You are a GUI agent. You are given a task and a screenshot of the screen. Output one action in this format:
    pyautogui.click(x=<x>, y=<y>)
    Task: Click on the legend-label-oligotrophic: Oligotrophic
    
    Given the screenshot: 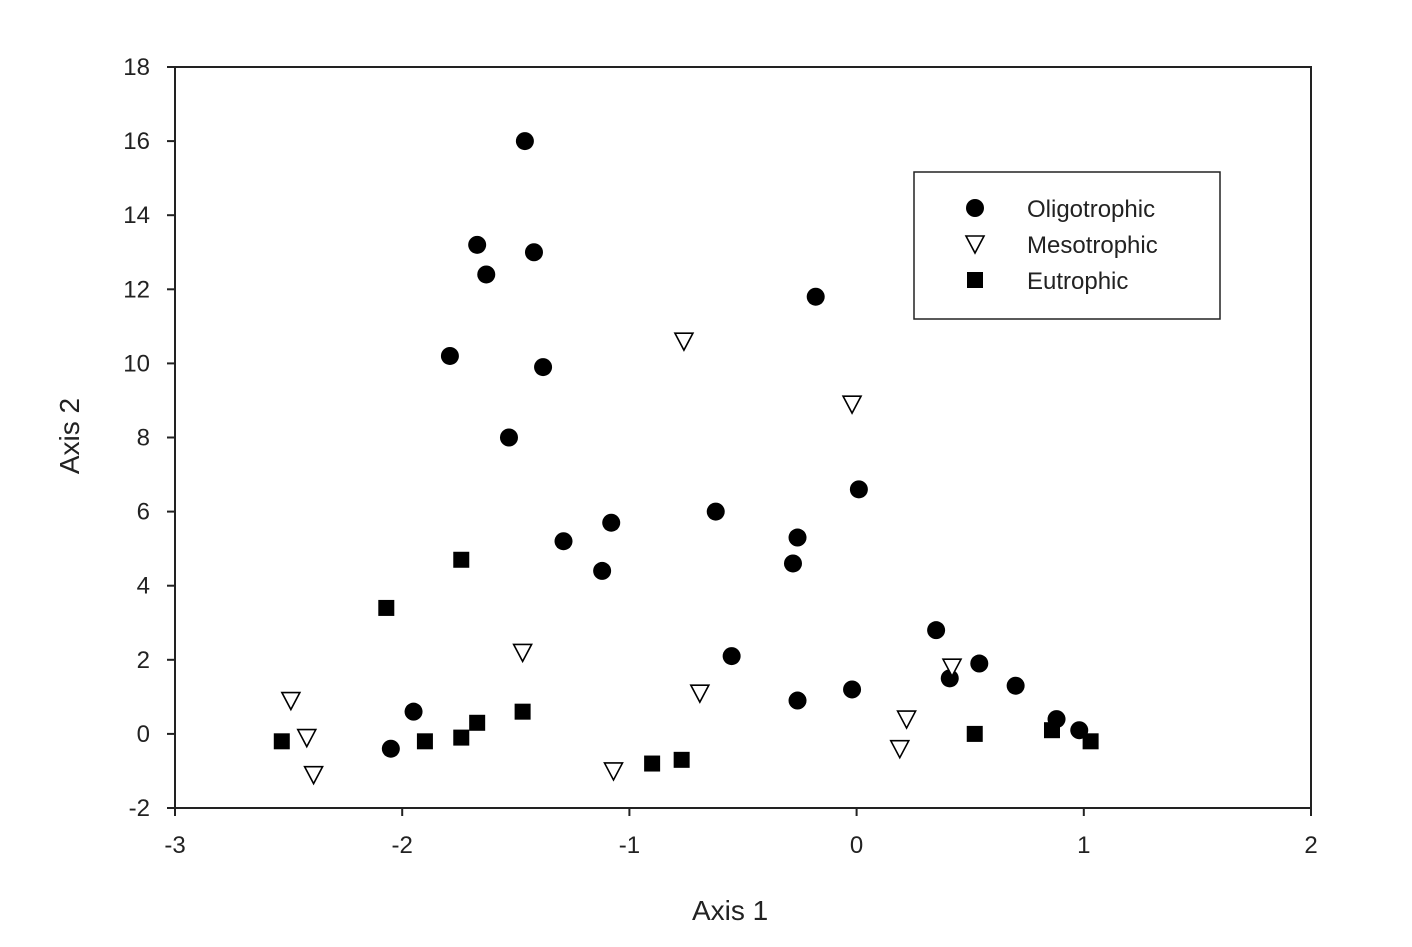 What is the action you would take?
    pyautogui.click(x=1091, y=209)
    